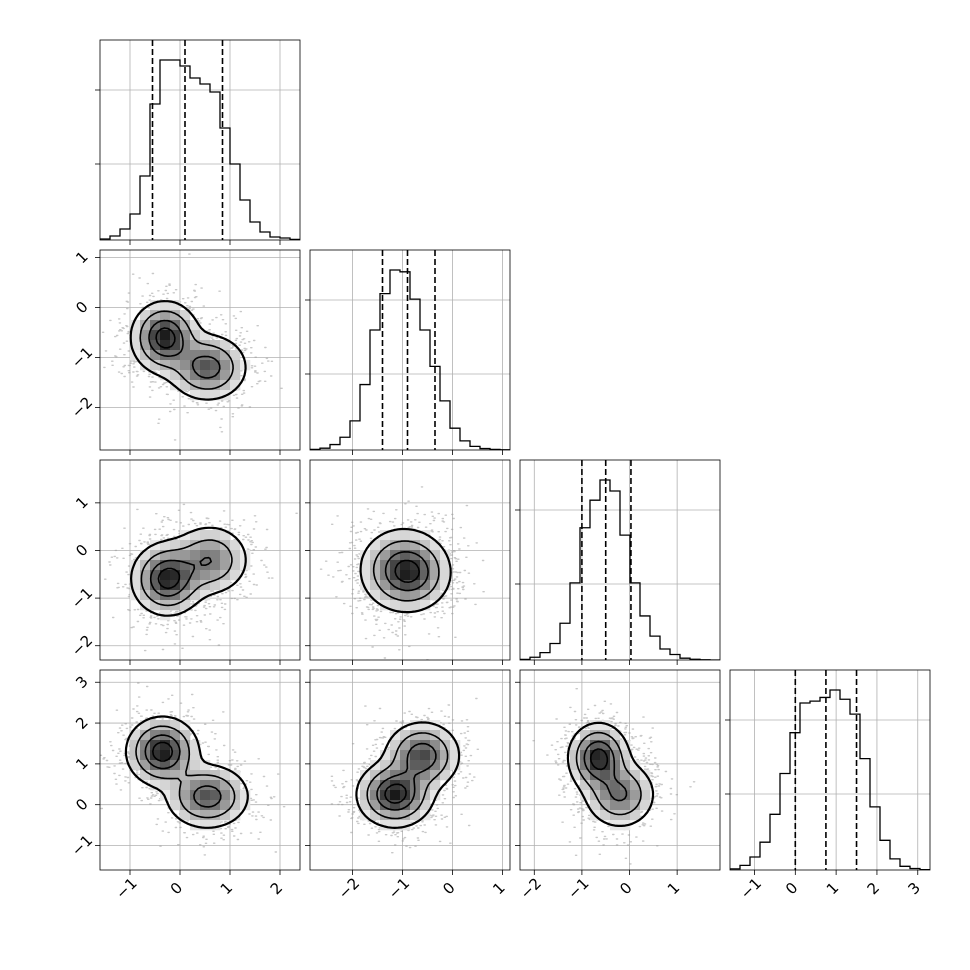 This screenshot has height=970, width=970. Describe the element at coordinates (82, 646) in the screenshot. I see `y-tick-label: −2` at that location.